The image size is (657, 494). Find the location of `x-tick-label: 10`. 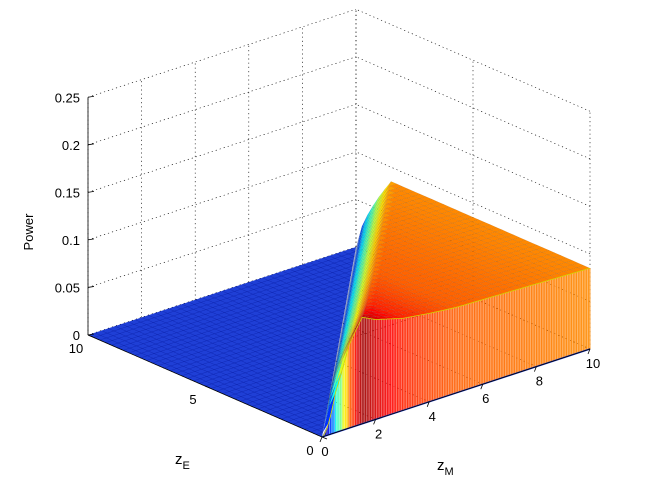

x-tick-label: 10 is located at coordinates (593, 363).